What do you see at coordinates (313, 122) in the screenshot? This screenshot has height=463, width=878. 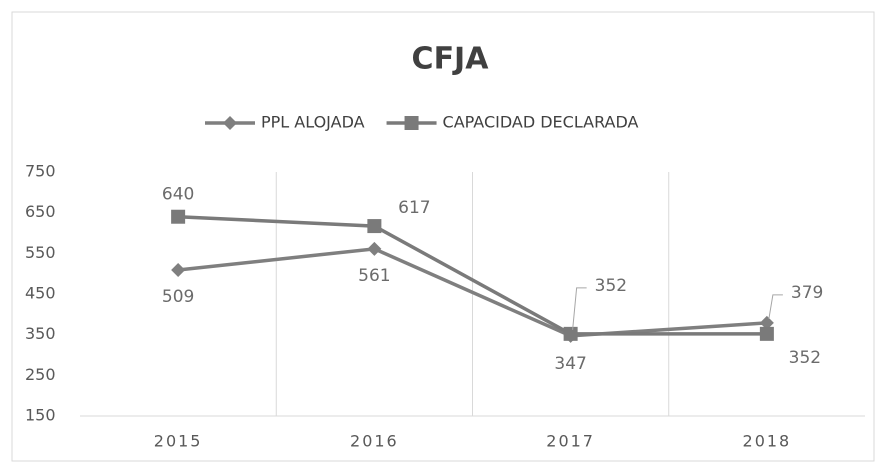 I see `legend-label: PPL ALOJADA` at bounding box center [313, 122].